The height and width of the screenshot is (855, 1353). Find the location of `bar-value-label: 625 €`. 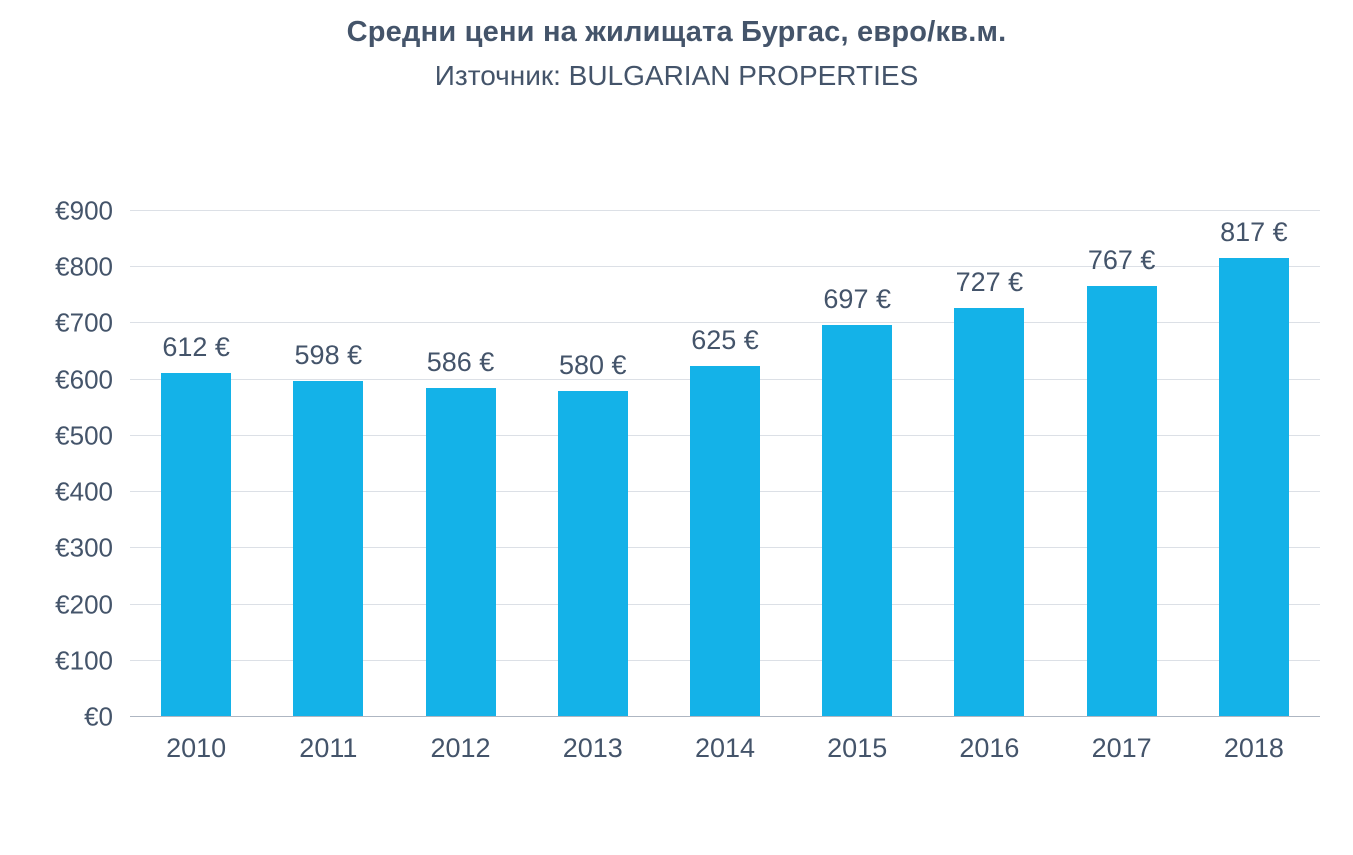

bar-value-label: 625 € is located at coordinates (725, 339).